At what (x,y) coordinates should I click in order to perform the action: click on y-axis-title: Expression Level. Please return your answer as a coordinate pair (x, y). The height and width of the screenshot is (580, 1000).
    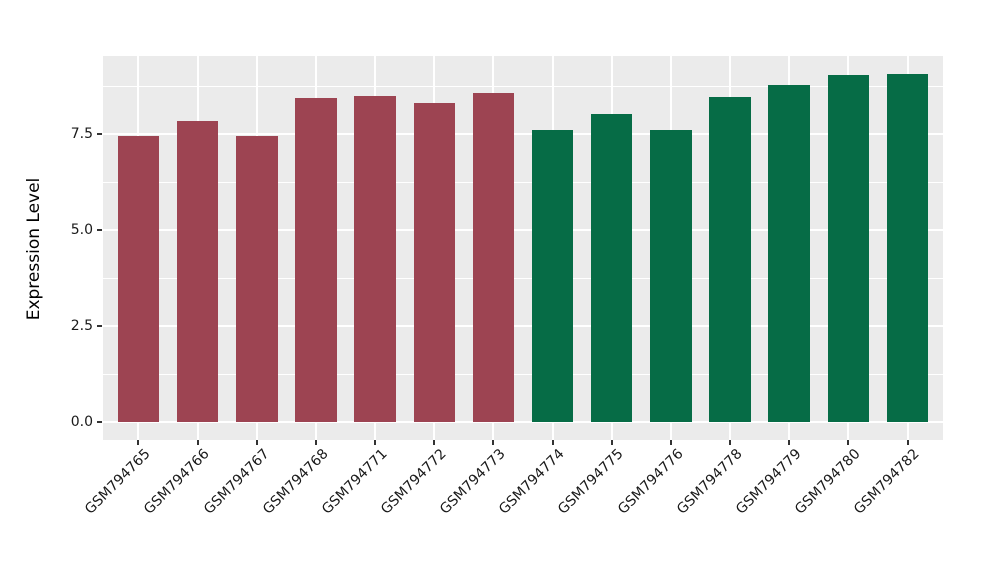
    Looking at the image, I should click on (34, 249).